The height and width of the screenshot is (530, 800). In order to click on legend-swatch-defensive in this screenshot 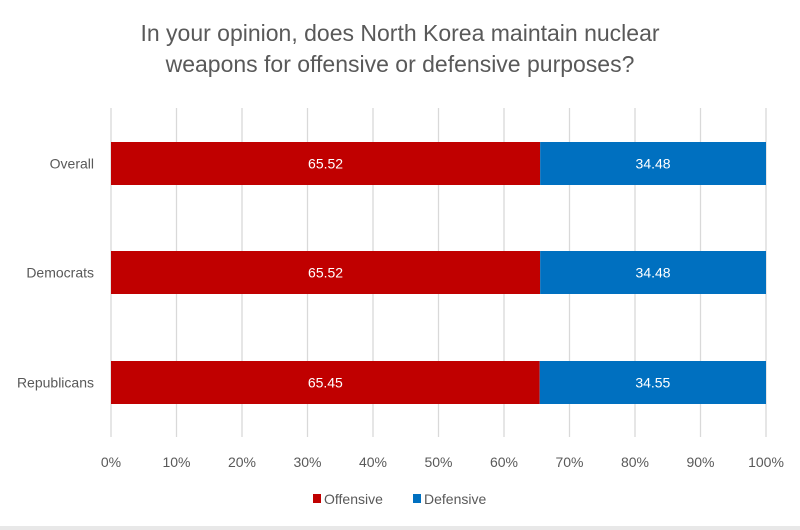, I will do `click(417, 498)`.